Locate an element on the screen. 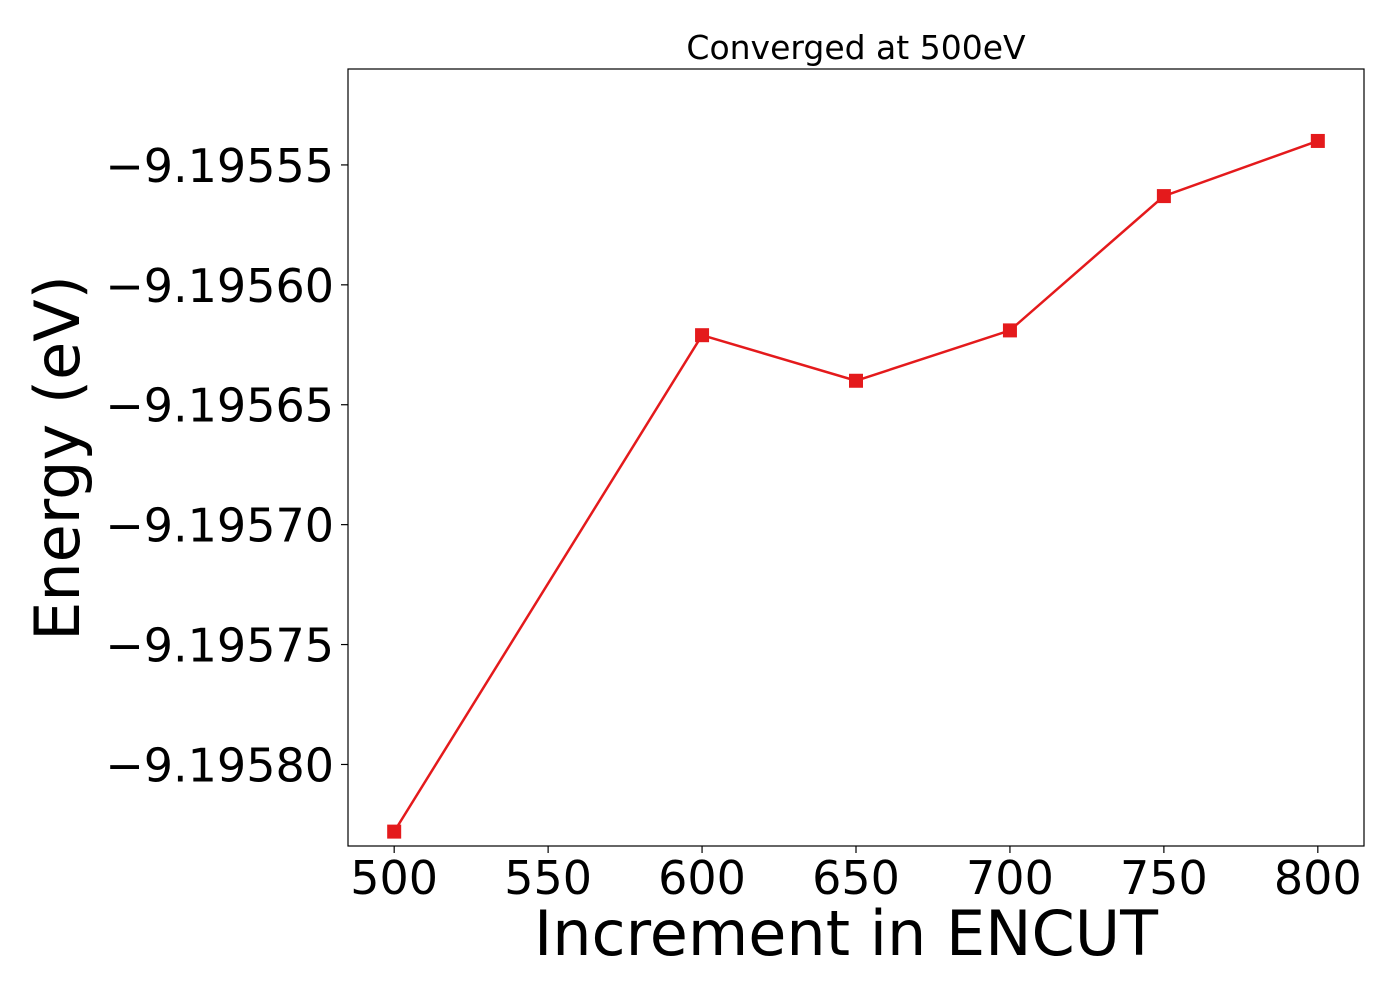 This screenshot has width=1400, height=1000. x-axis-ticks: 500 550 600 650 700 750 800 is located at coordinates (856, 875).